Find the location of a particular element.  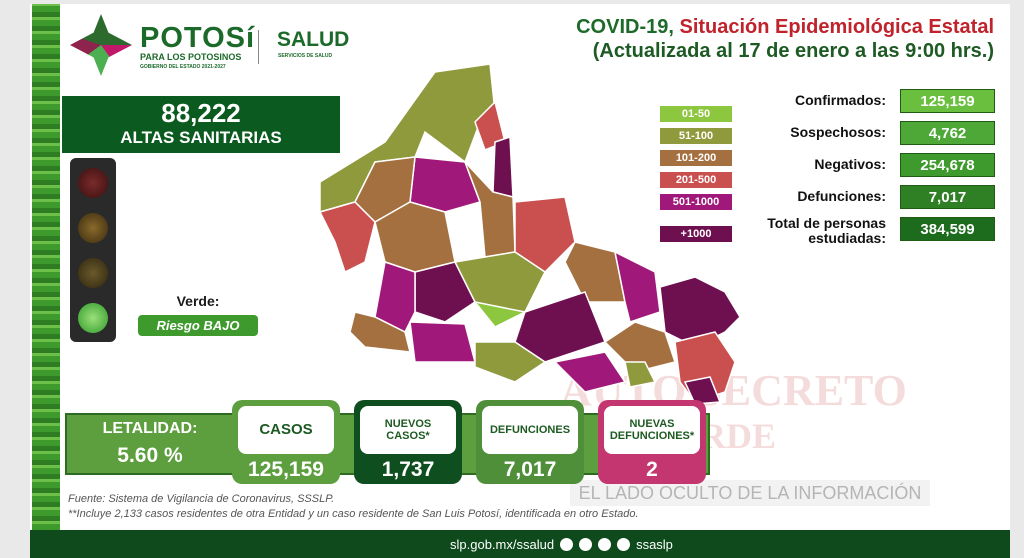

stat-value-sospechosos: 4,762 is located at coordinates (947, 133).